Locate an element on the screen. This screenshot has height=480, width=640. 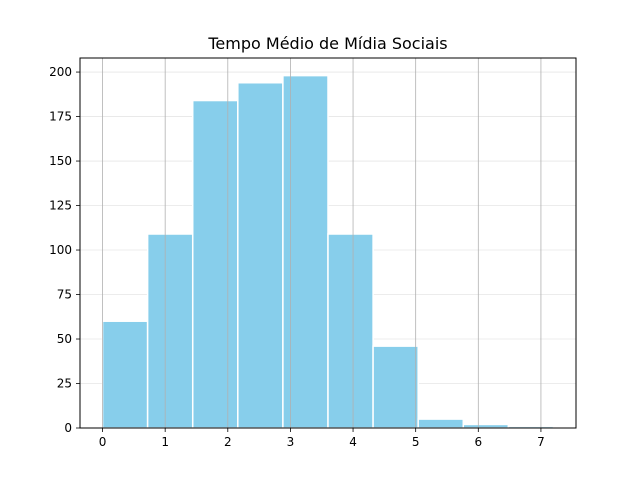
y-tick-label: 75 is located at coordinates (64, 295).